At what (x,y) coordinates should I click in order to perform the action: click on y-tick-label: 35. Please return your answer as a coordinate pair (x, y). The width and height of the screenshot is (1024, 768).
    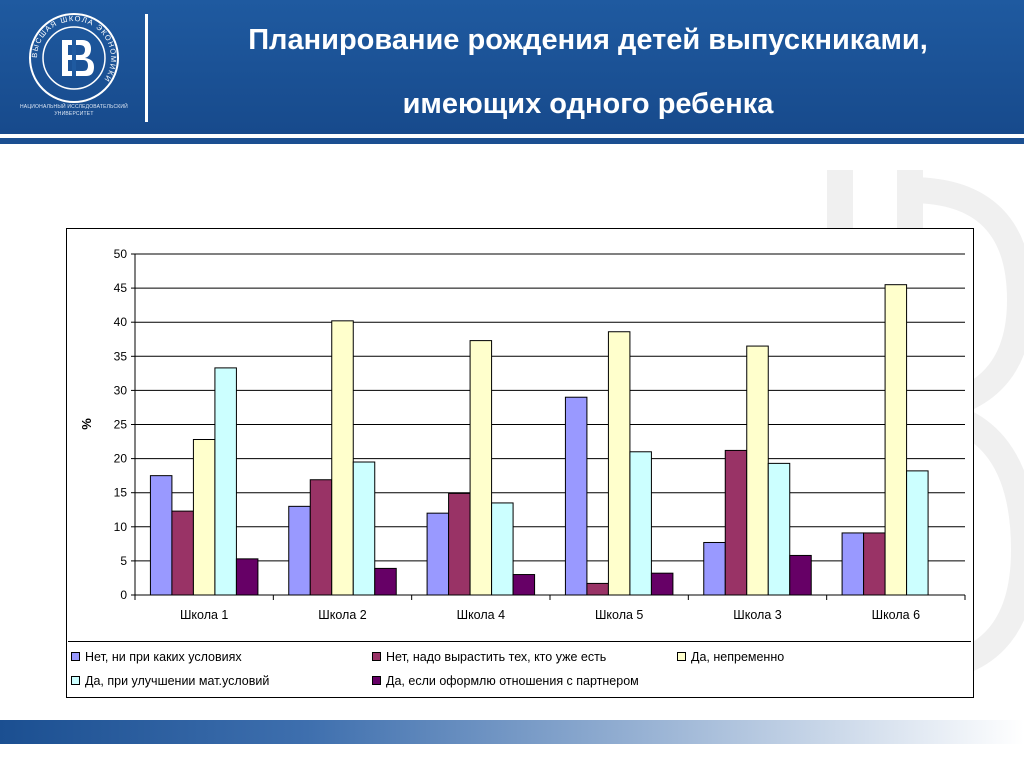
    Looking at the image, I should click on (121, 356).